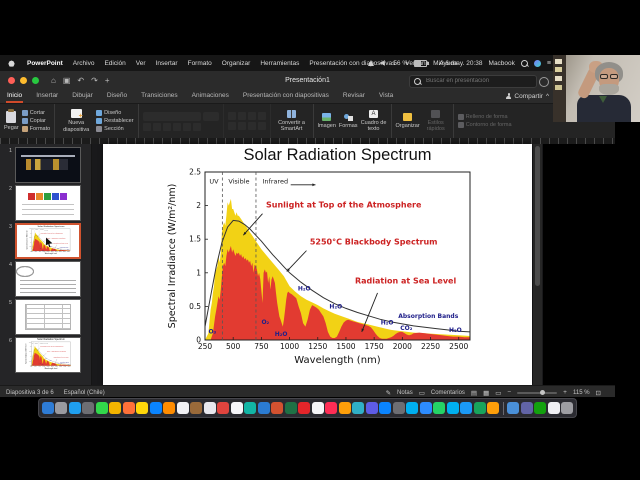  Describe the element at coordinates (82, 95) in the screenshot. I see `tab-dibujar: Dibujar` at that location.